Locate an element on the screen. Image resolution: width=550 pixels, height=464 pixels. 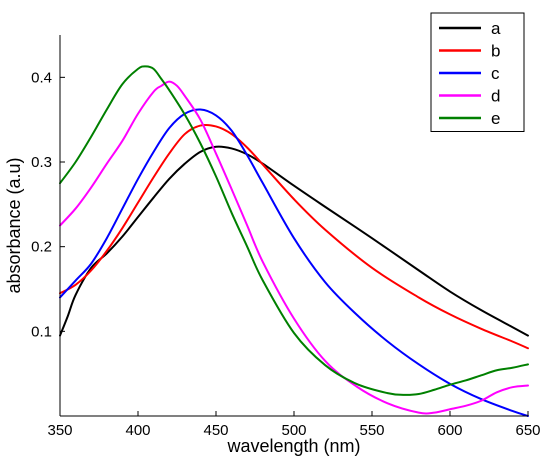
legend-label-b: b is located at coordinates (495, 51).